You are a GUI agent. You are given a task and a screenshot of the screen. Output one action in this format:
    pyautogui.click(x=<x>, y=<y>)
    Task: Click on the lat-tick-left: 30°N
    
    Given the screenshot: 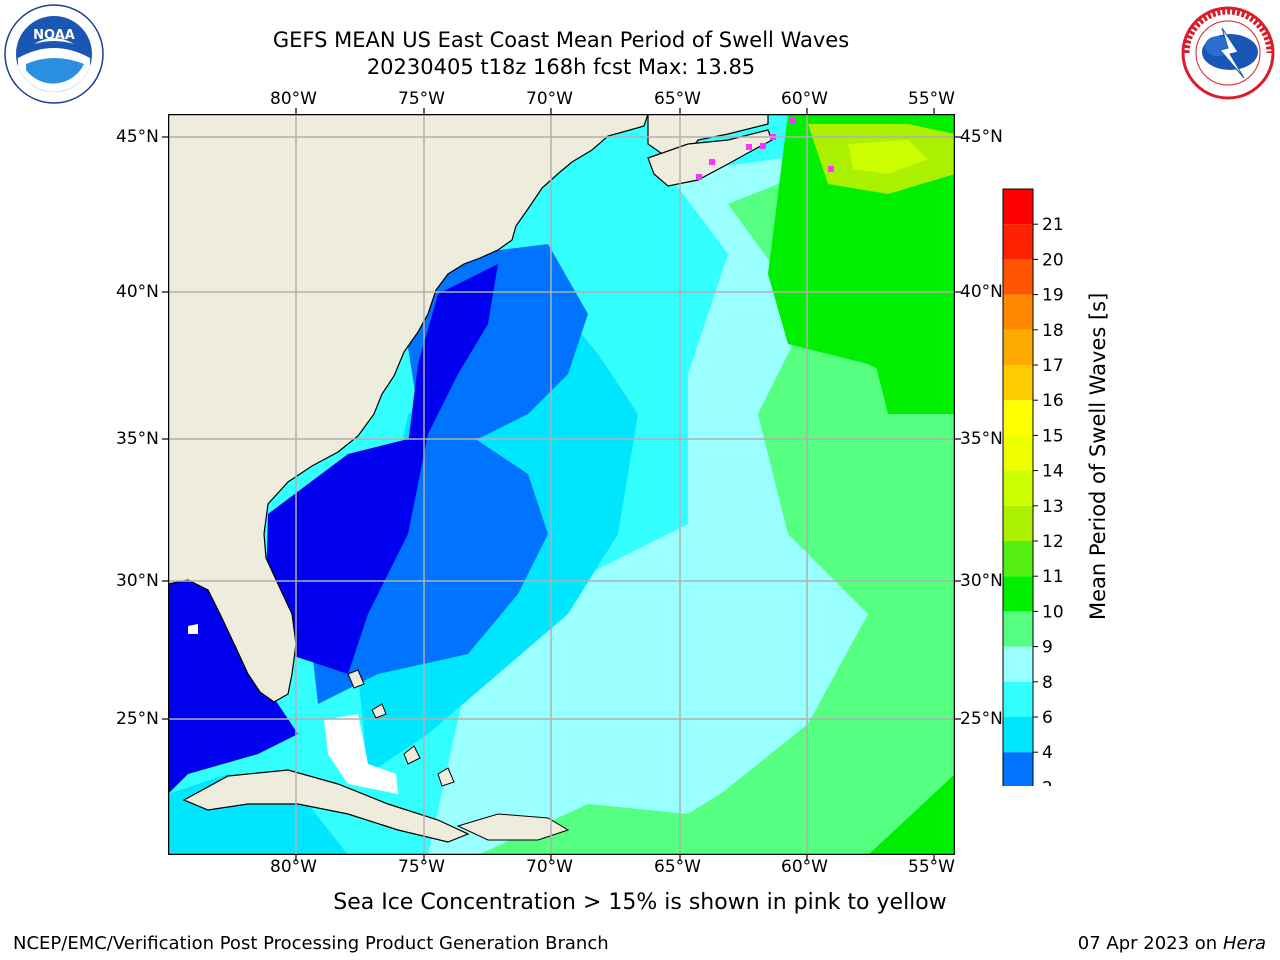 What is the action you would take?
    pyautogui.click(x=137, y=581)
    